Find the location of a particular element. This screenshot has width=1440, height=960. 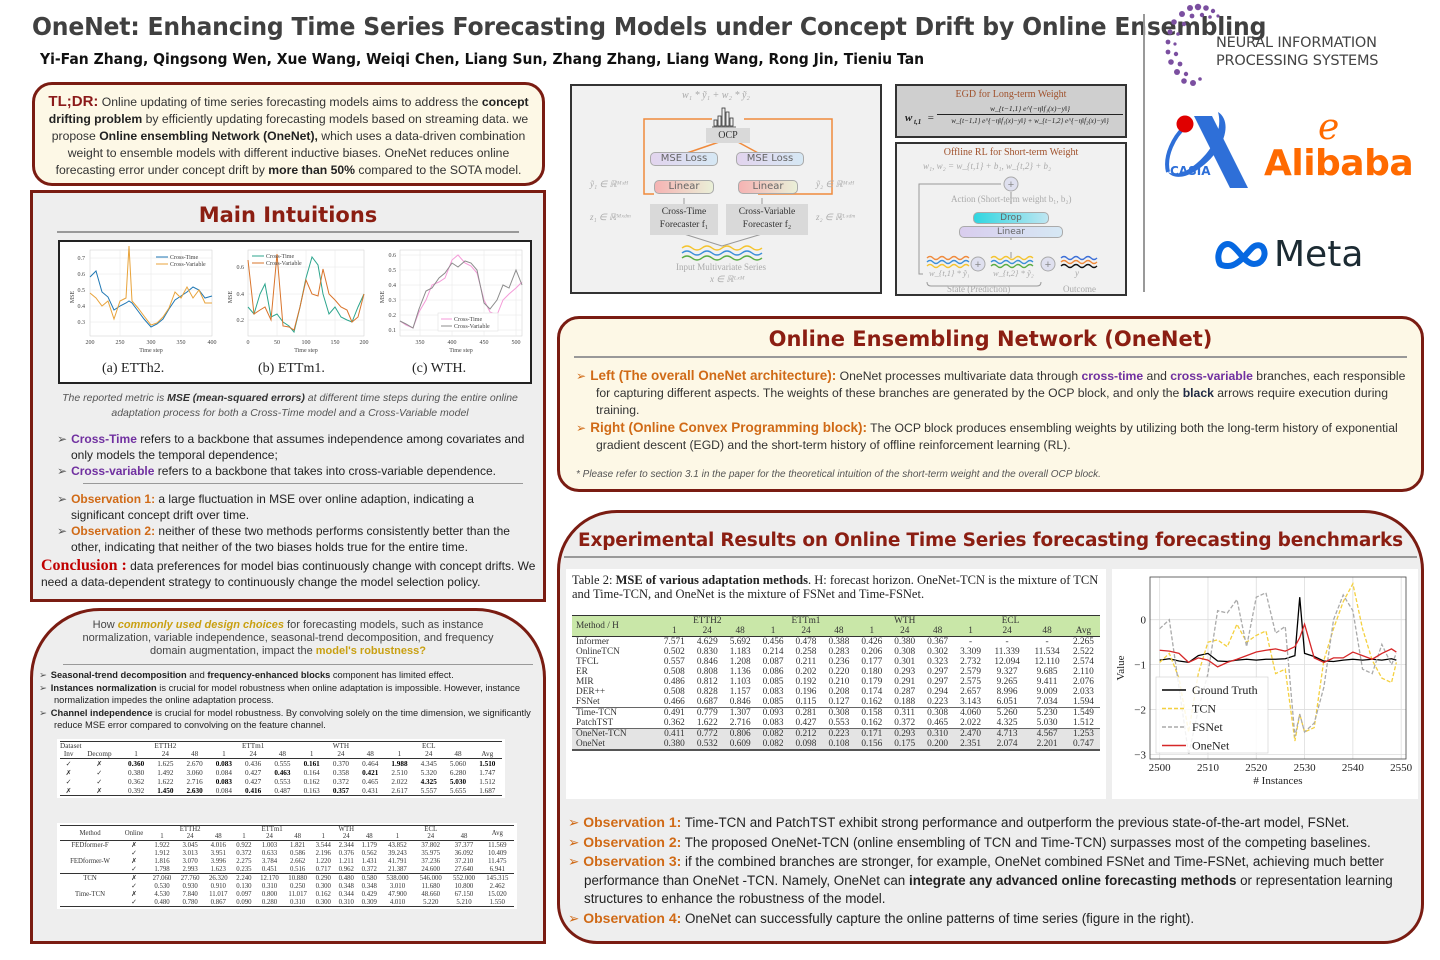

observation-key: Observation 3: is located at coordinates (632, 861).